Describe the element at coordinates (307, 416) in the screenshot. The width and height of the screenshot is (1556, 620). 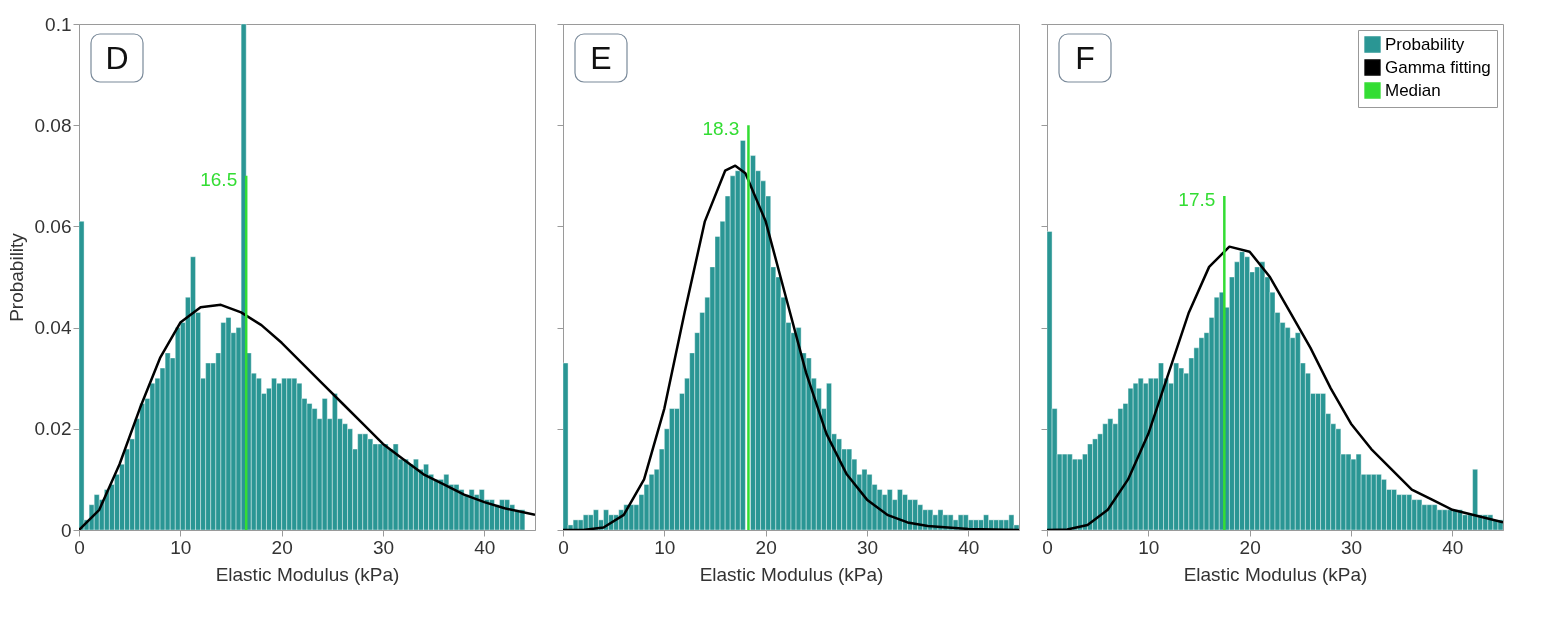
I see `line-series` at that location.